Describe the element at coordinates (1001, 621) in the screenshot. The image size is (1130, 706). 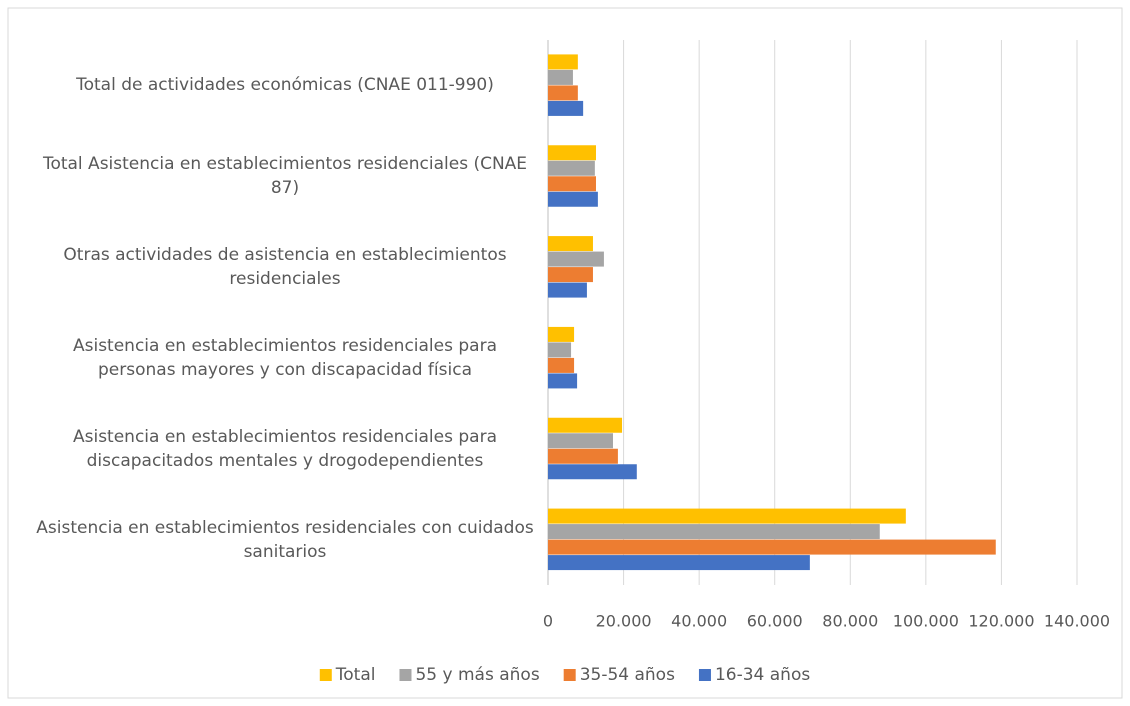
I see `x-tick-label: 120.000` at that location.